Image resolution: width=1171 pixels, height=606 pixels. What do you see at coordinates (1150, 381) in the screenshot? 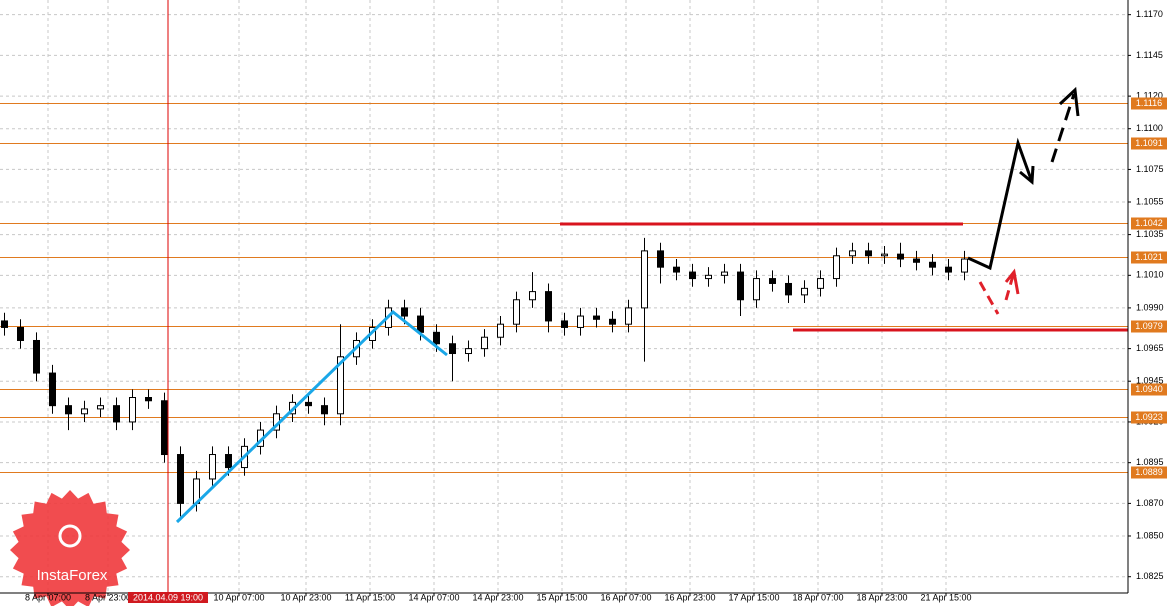
I see `y-tick-label: 1.0945` at bounding box center [1150, 381].